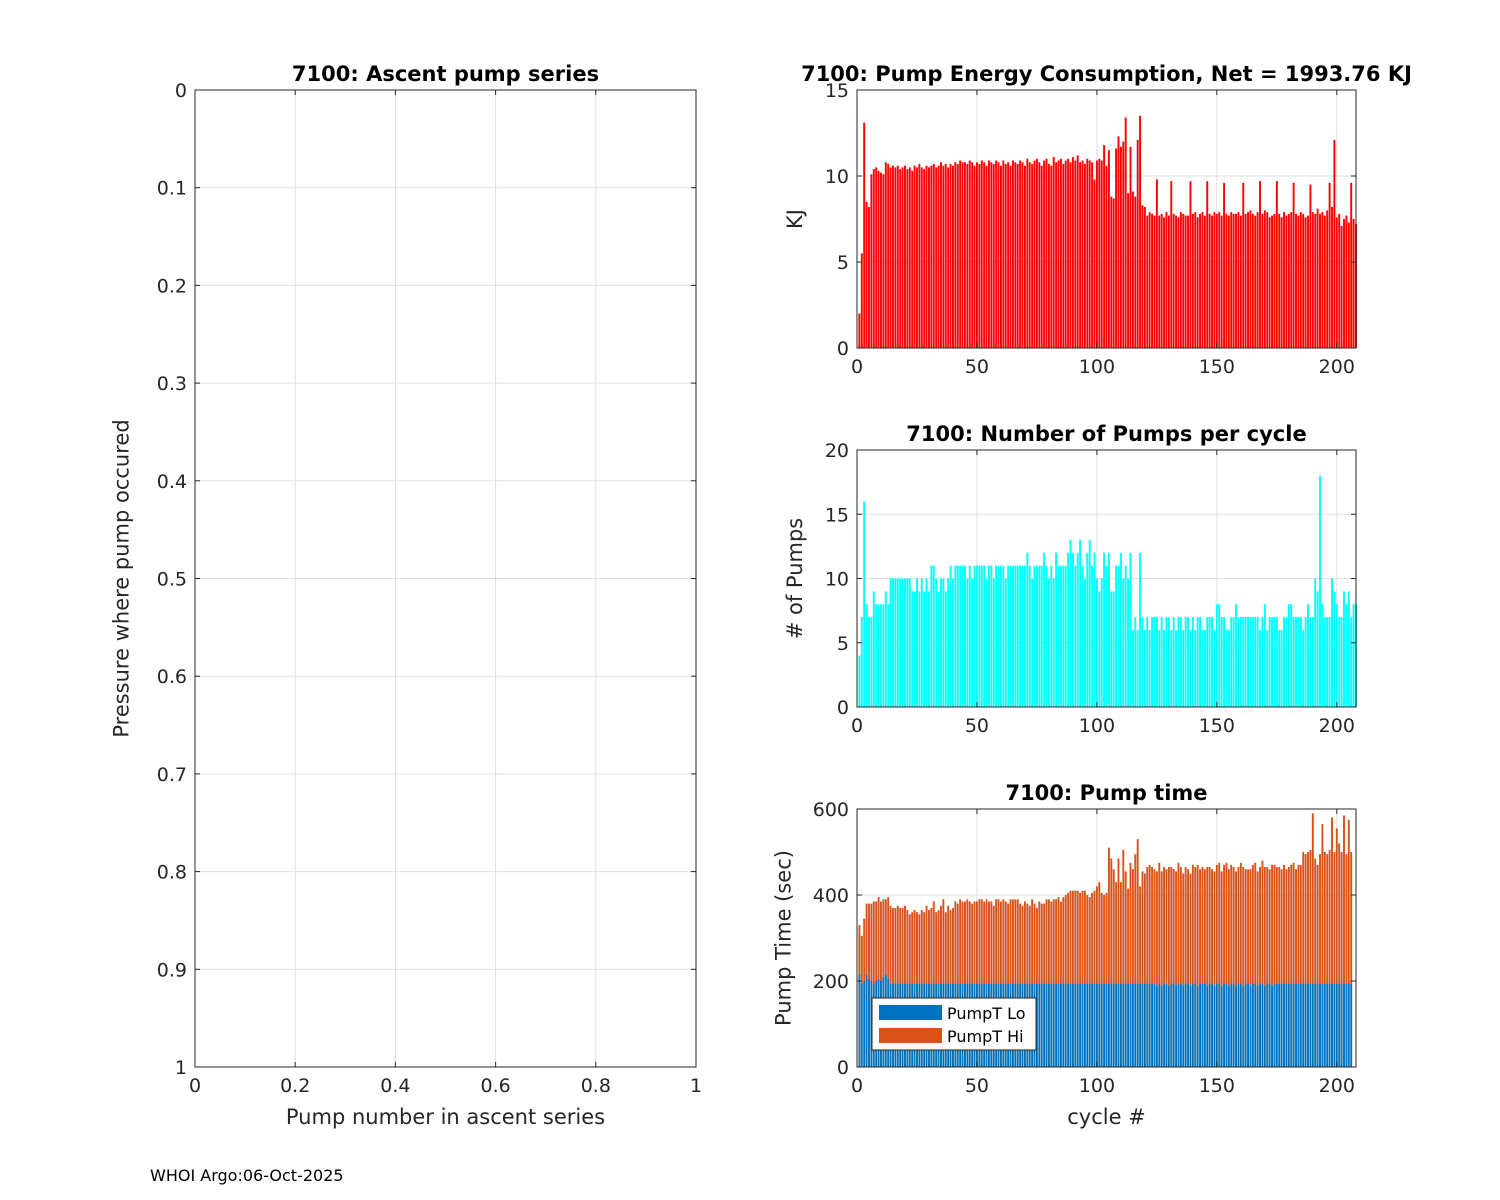 The image size is (1500, 1200). What do you see at coordinates (1097, 367) in the screenshot?
I see `x-tick-label: 100` at bounding box center [1097, 367].